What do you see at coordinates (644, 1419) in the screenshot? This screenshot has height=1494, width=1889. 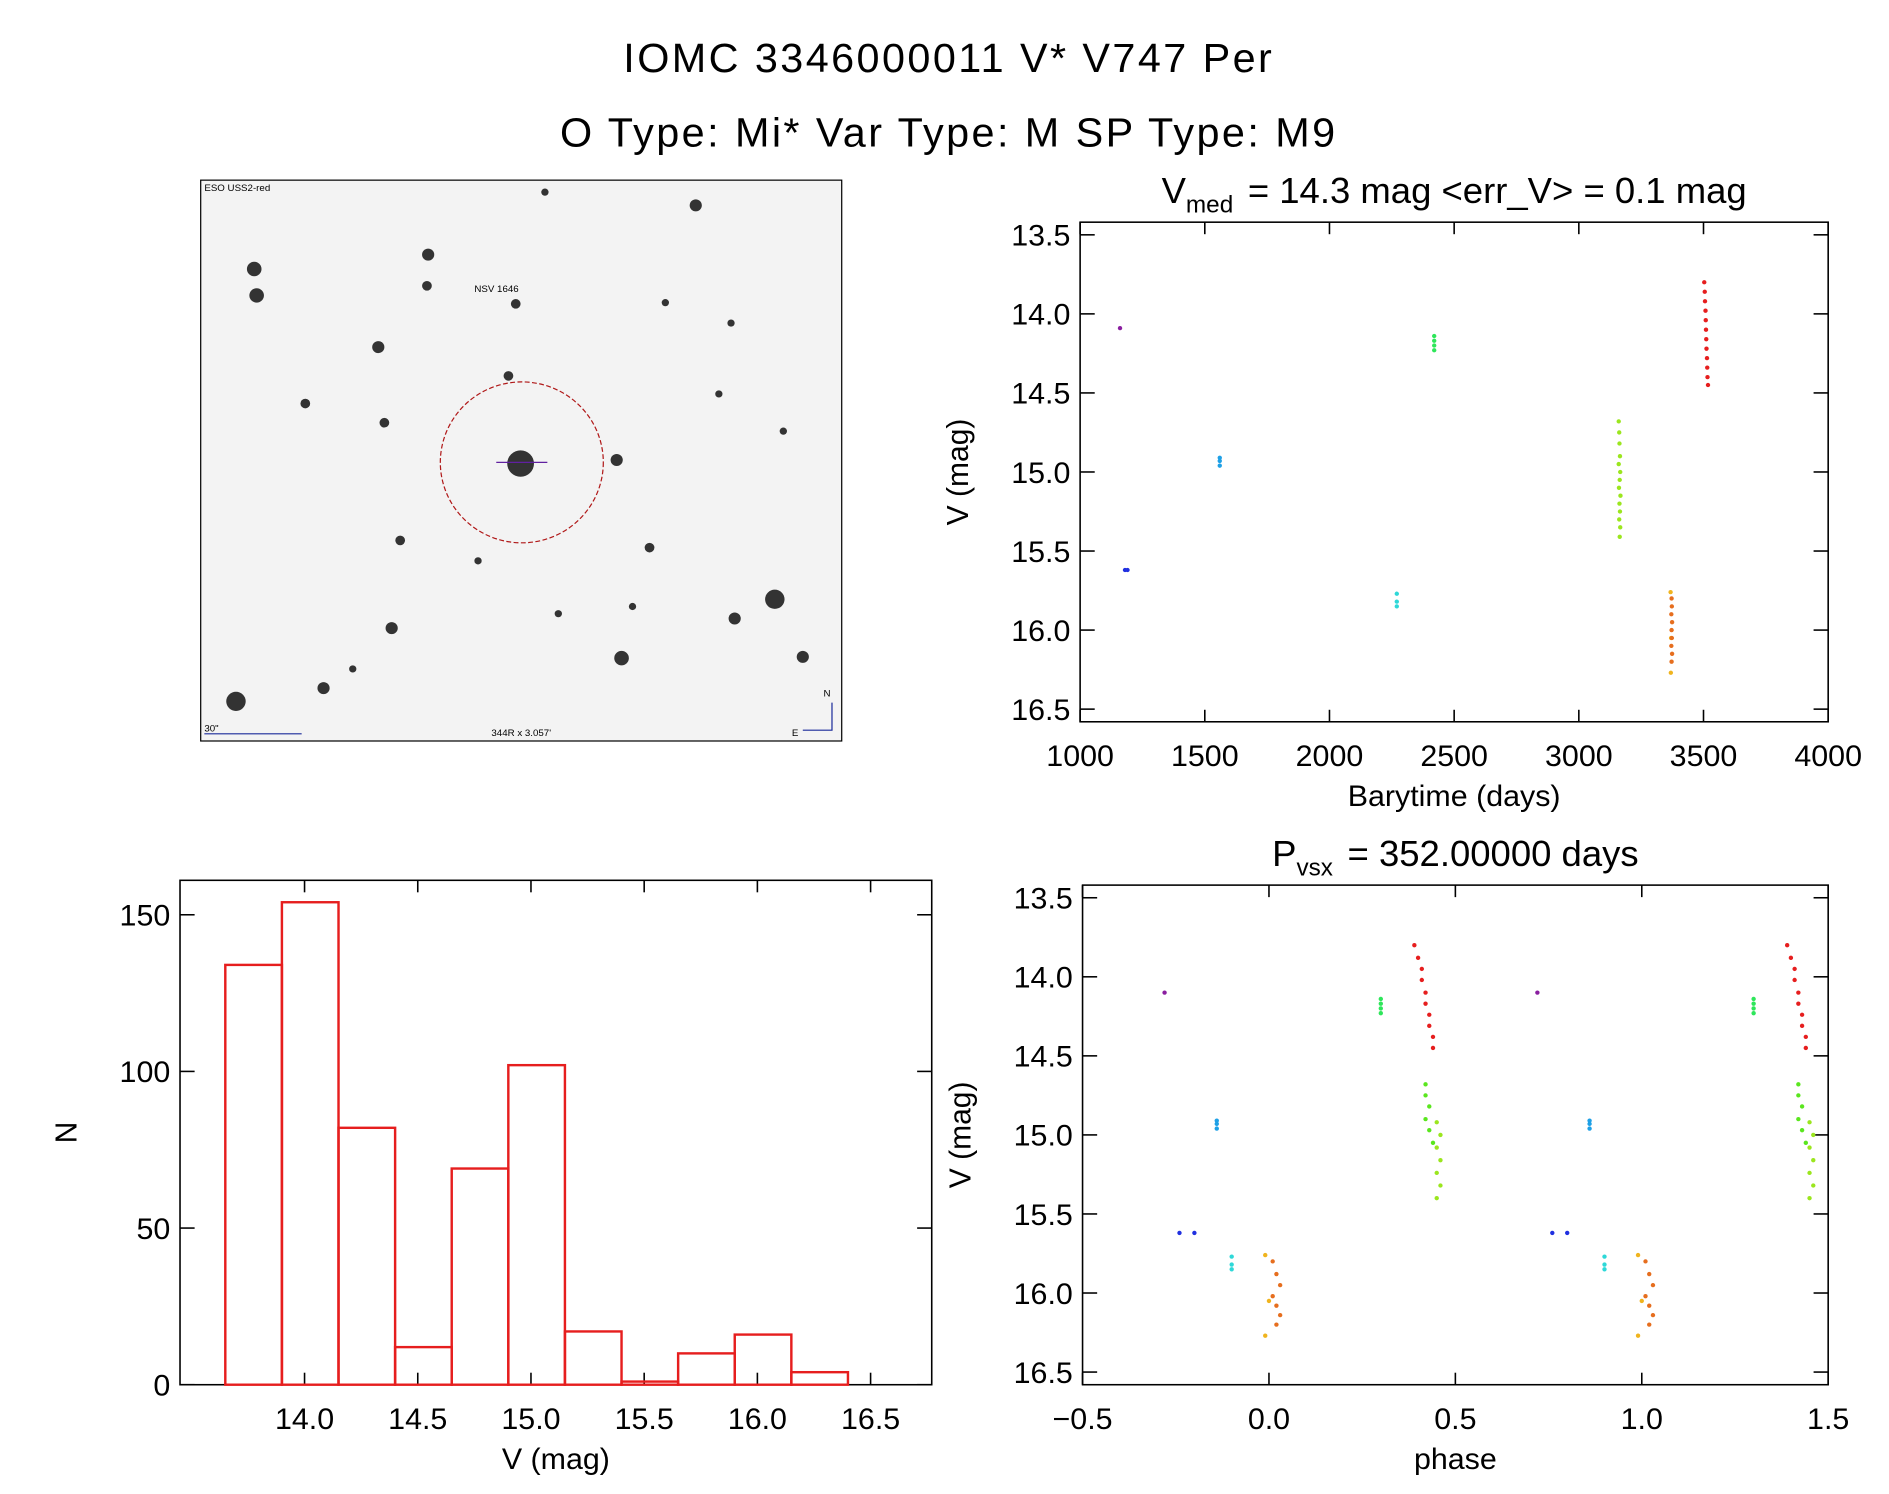 I see `x-tick-label: 15.5` at bounding box center [644, 1419].